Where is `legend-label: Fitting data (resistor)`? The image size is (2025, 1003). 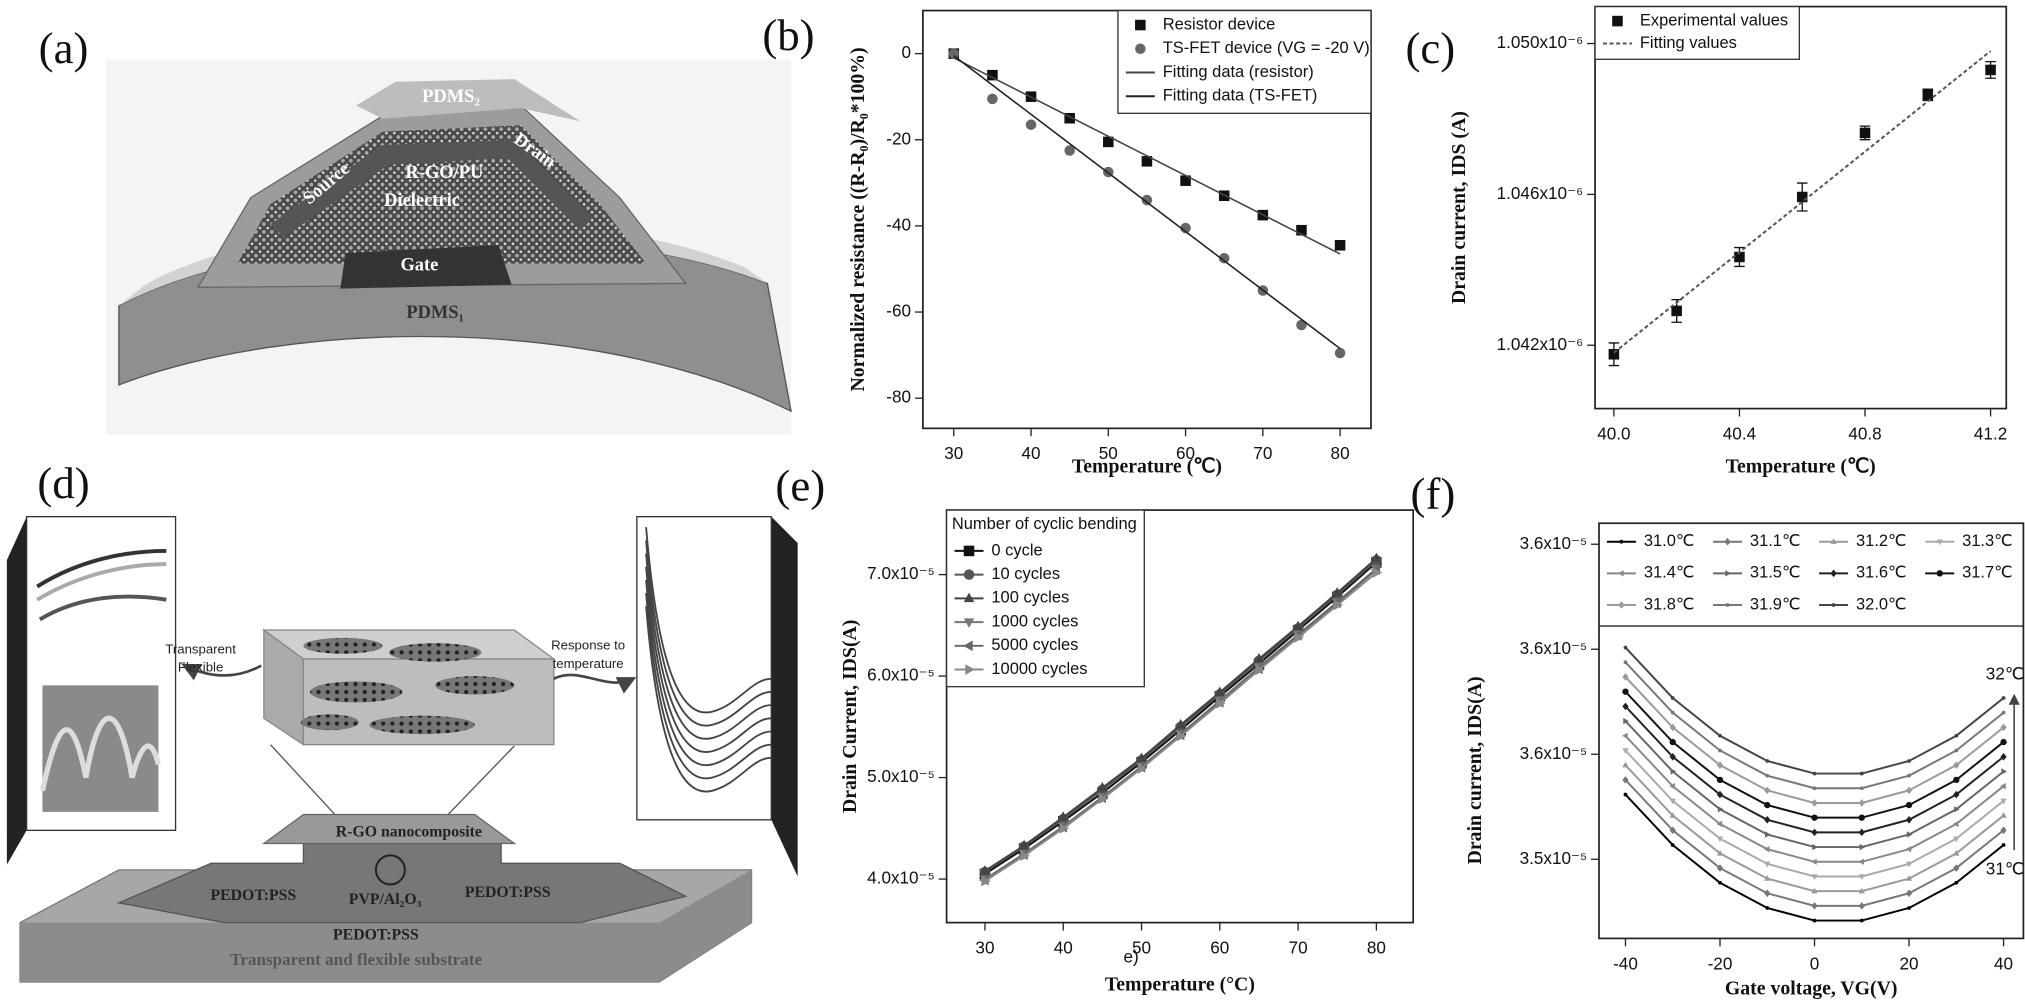
legend-label: Fitting data (resistor) is located at coordinates (1238, 72).